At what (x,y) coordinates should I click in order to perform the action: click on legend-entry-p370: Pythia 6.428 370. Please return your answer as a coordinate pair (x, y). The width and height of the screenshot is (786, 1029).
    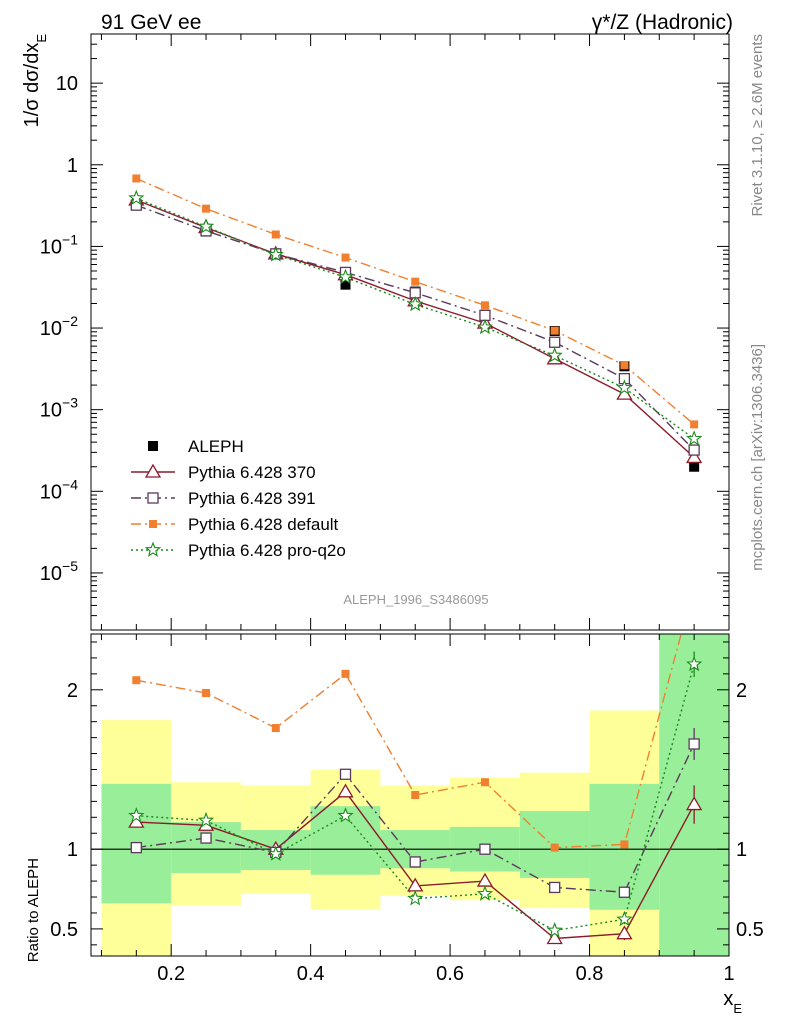
    Looking at the image, I should click on (223, 472).